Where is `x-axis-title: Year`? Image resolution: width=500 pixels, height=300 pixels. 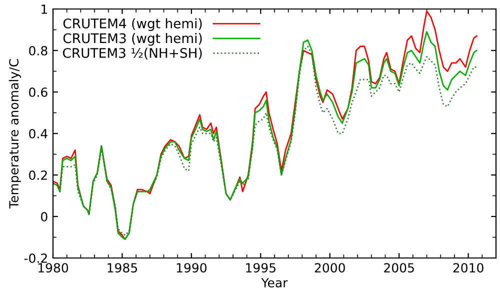
x-axis-title: Year is located at coordinates (274, 283).